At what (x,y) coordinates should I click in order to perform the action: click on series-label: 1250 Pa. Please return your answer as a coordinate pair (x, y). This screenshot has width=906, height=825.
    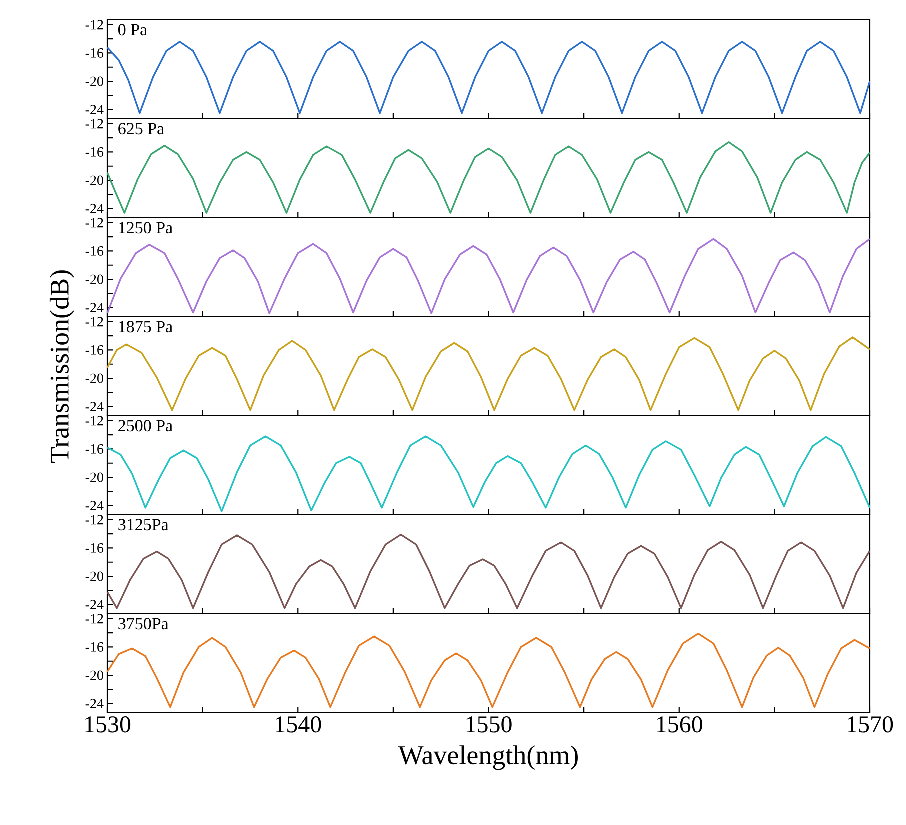
    Looking at the image, I should click on (146, 228).